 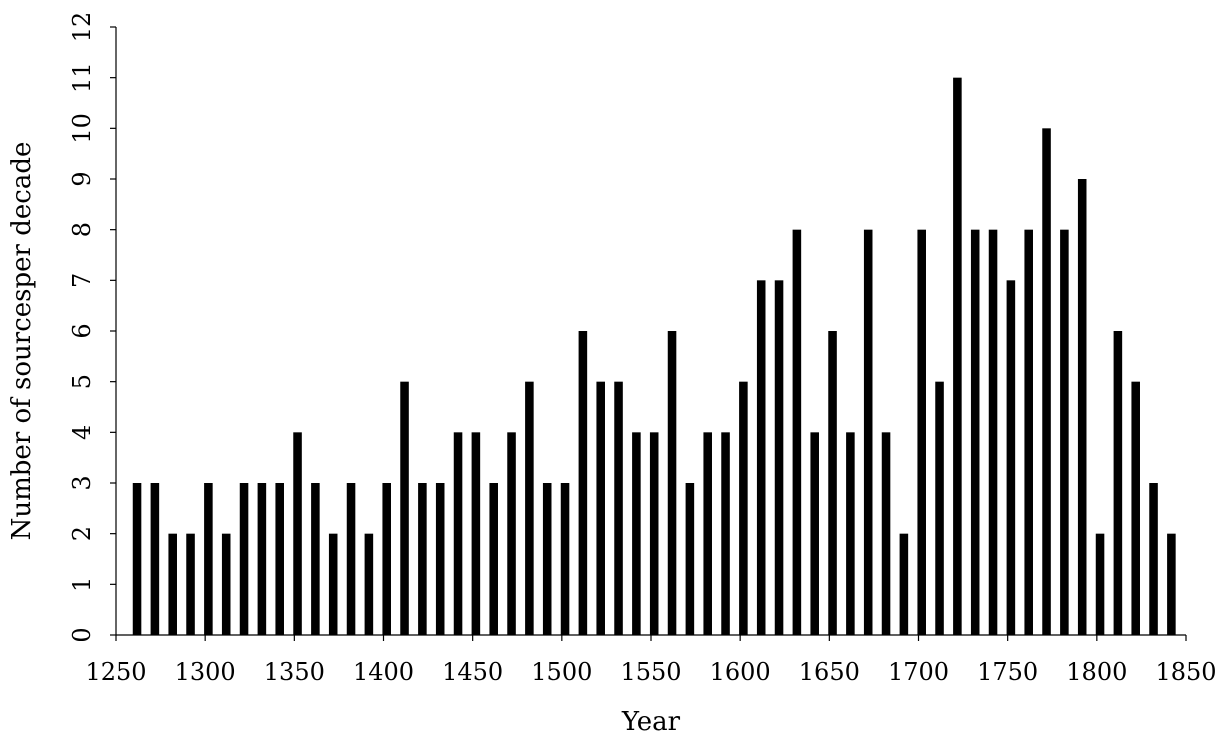 What do you see at coordinates (1185, 672) in the screenshot?
I see `x-tick-label: 1850` at bounding box center [1185, 672].